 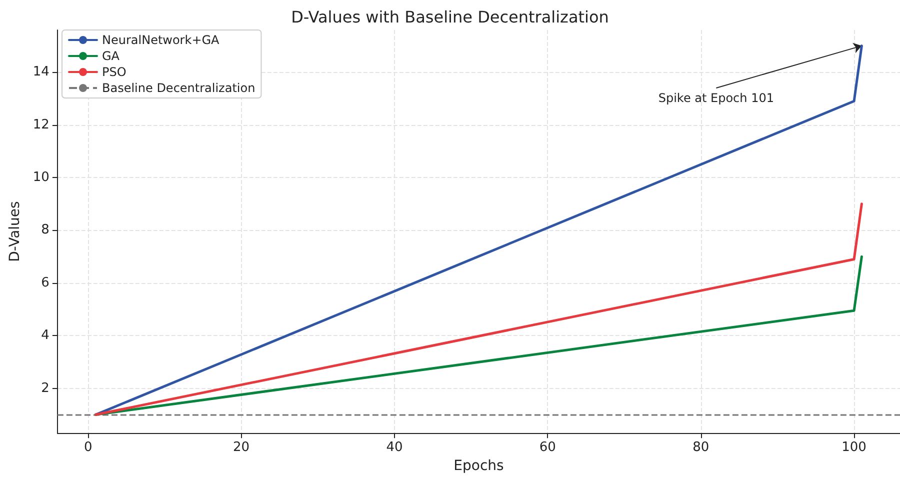 What do you see at coordinates (111, 56) in the screenshot?
I see `legend-label: GA` at bounding box center [111, 56].